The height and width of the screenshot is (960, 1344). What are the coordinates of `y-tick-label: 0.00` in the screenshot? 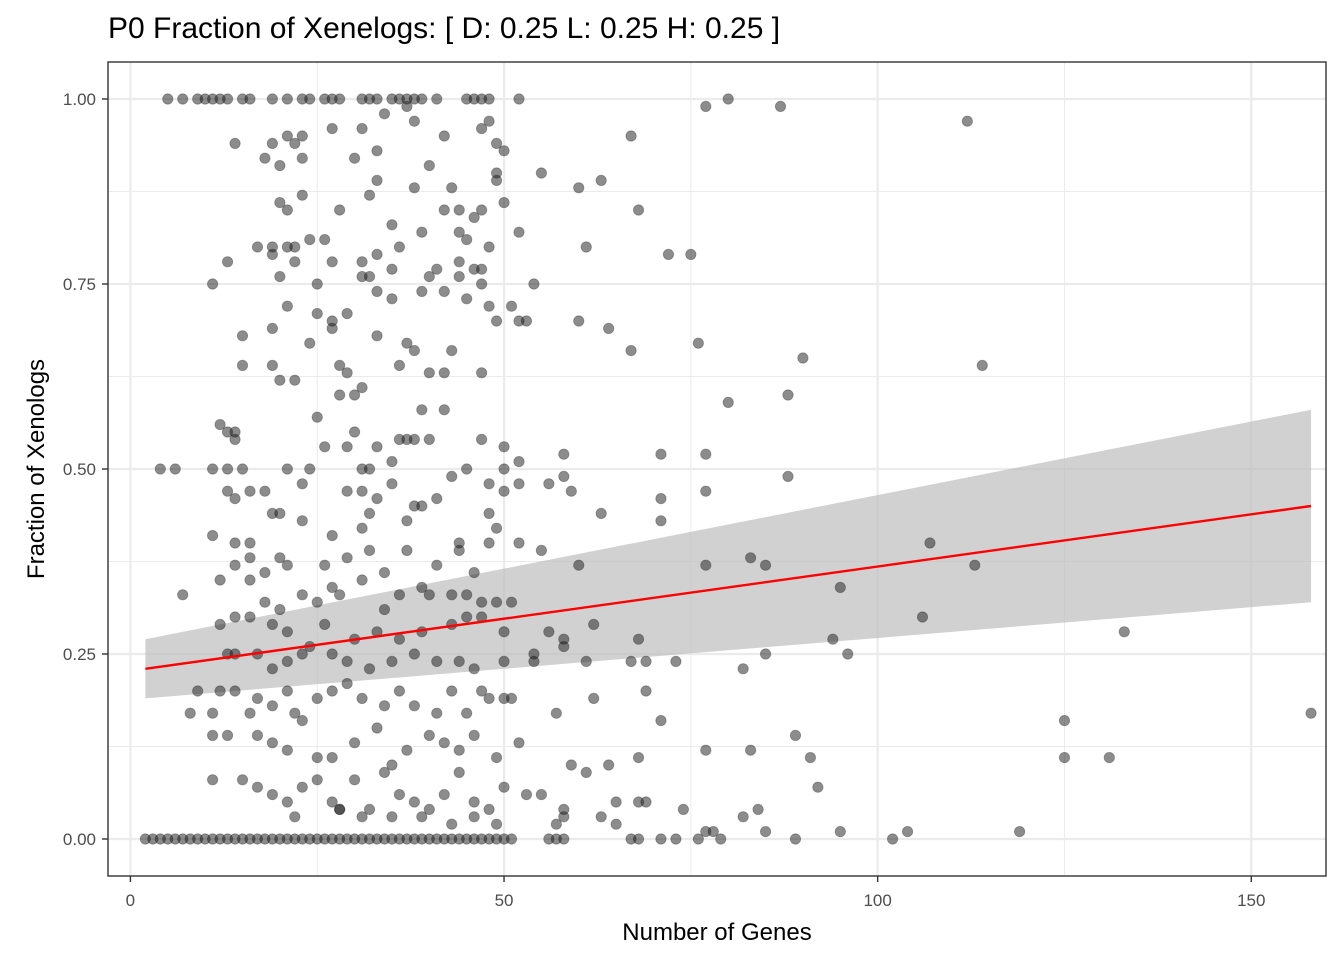 It's located at (79, 839).